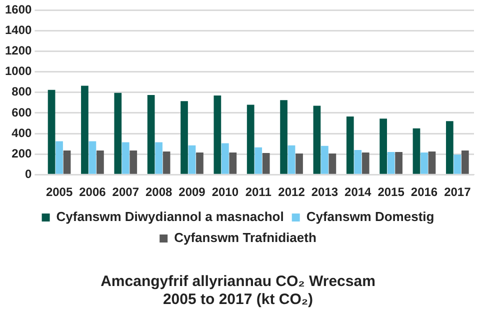  I want to click on x-tick-label: 2013, so click(324, 192).